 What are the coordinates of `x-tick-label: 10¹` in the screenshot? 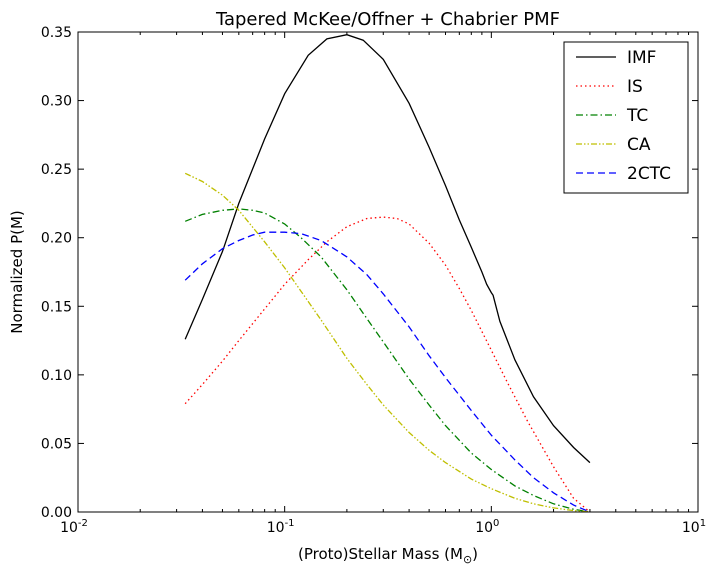 It's located at (694, 527).